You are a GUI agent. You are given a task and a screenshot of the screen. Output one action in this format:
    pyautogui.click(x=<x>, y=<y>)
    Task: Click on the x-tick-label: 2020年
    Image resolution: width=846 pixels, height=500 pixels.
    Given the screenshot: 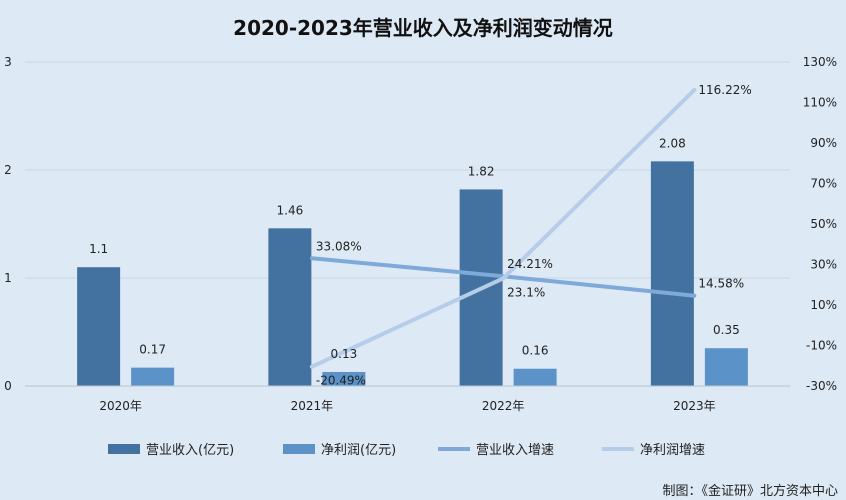 What is the action you would take?
    pyautogui.click(x=120, y=406)
    